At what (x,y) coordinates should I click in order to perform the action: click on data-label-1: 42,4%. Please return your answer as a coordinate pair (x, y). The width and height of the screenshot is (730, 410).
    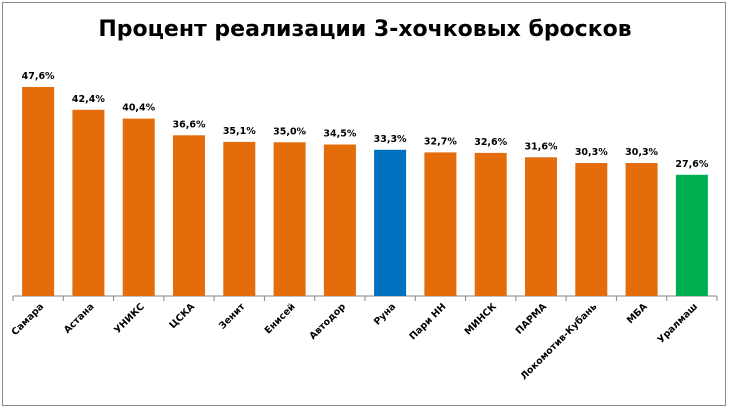
    Looking at the image, I should click on (88, 99).